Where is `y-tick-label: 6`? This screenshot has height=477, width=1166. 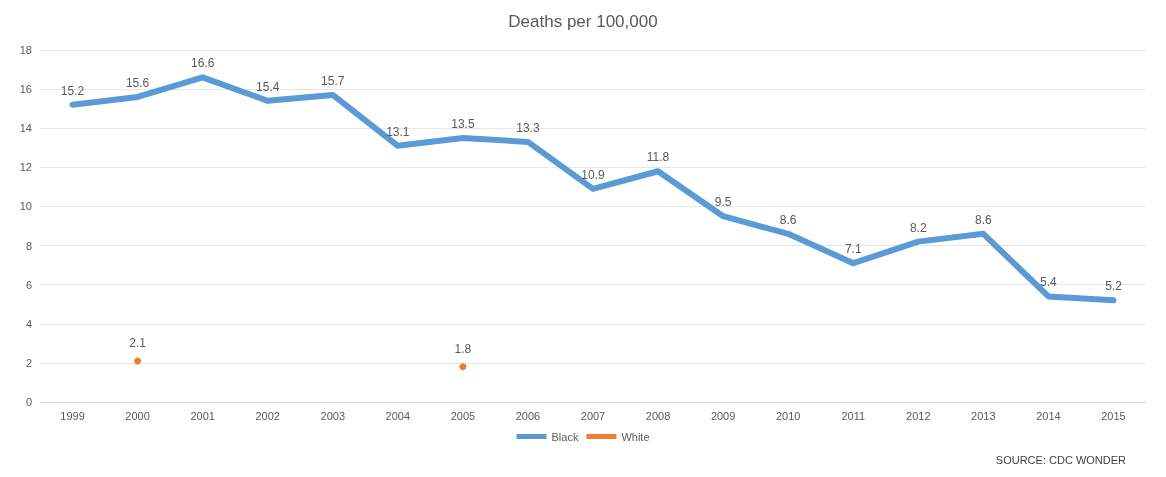
y-tick-label: 6 is located at coordinates (28, 284).